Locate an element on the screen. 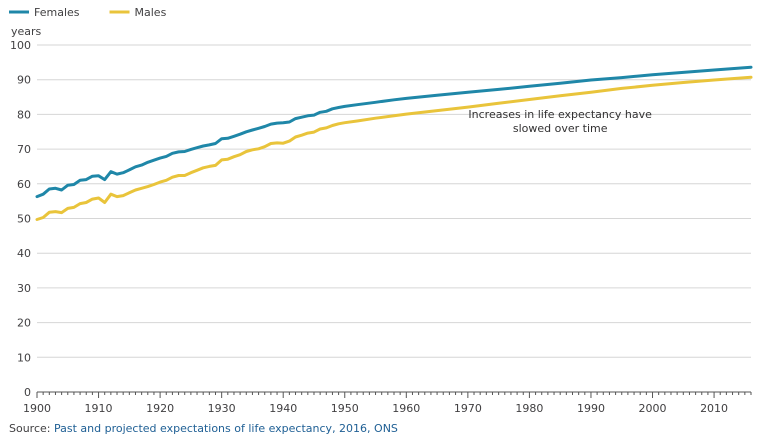  y-axis-unit-label: years is located at coordinates (26, 31).